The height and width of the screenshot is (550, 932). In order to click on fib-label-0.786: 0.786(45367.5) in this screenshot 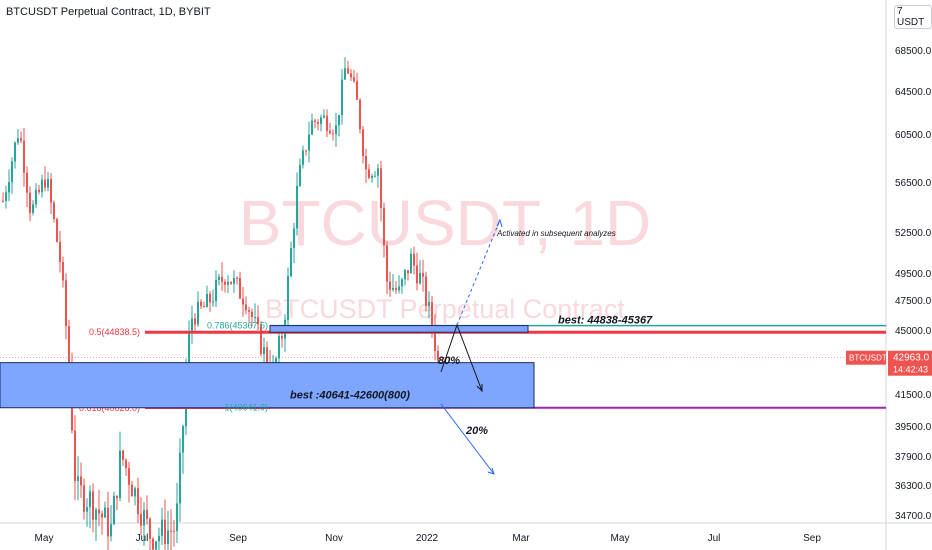, I will do `click(237, 326)`.